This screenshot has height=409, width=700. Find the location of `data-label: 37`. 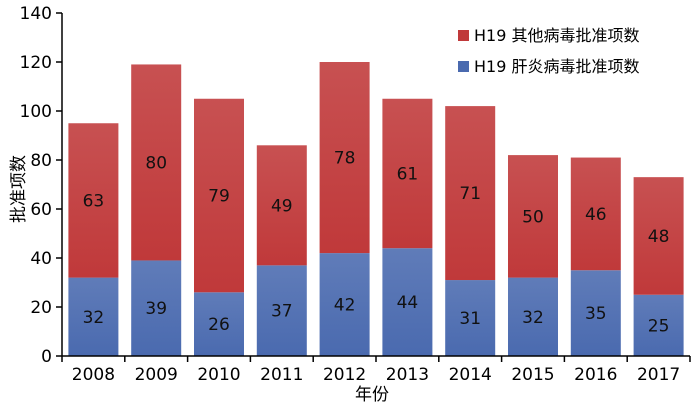

data-label: 37 is located at coordinates (282, 312).